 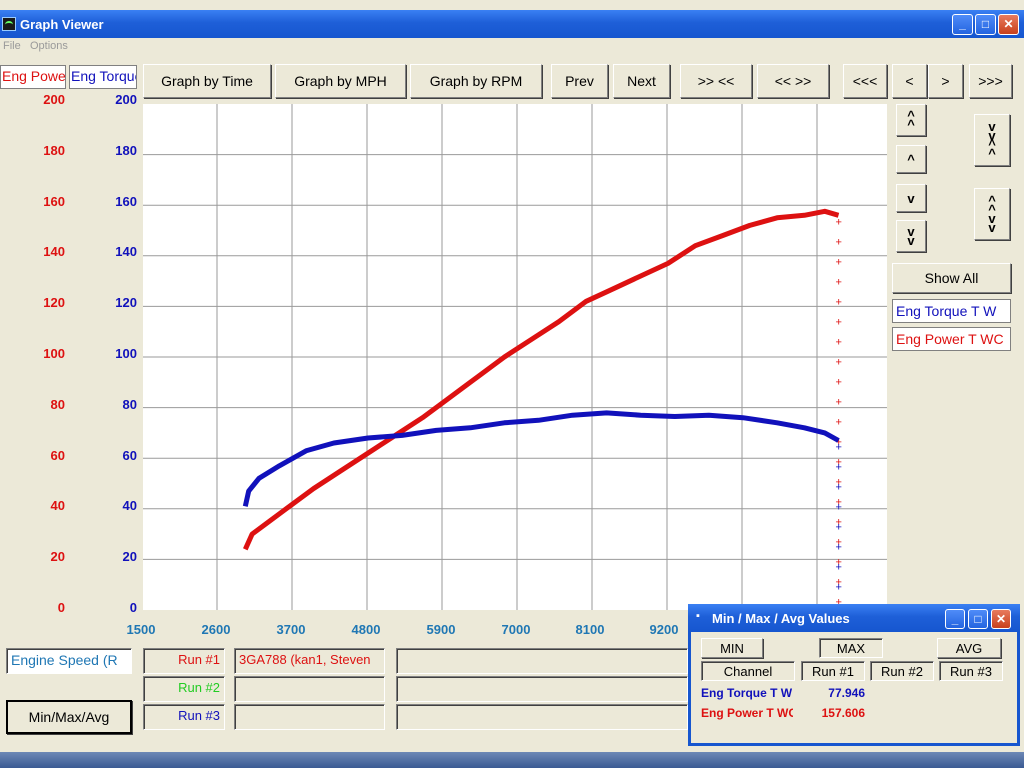 I want to click on app-graph-icon, so click(x=9, y=24).